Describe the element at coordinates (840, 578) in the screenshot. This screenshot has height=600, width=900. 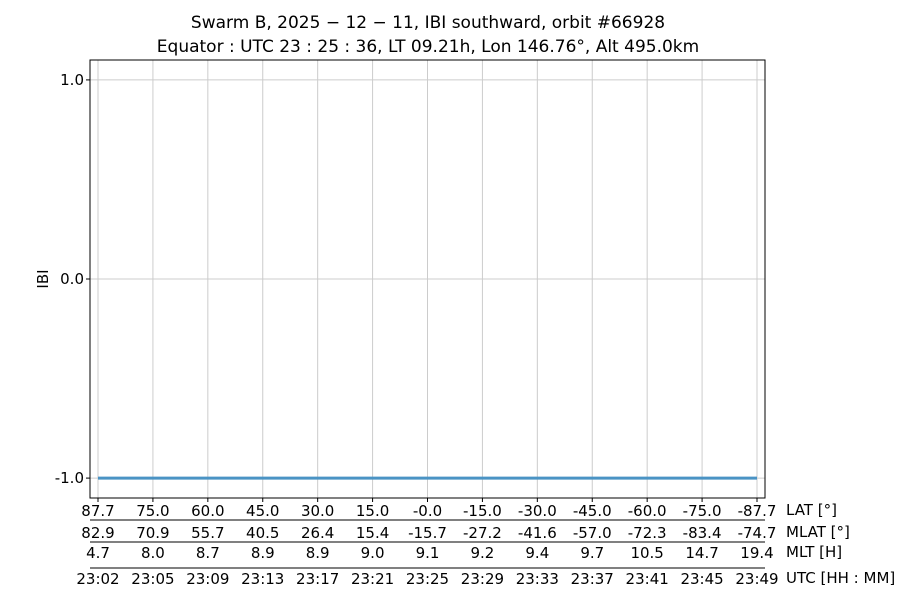
I see `x-row-name: UTC [HH : MM]` at that location.